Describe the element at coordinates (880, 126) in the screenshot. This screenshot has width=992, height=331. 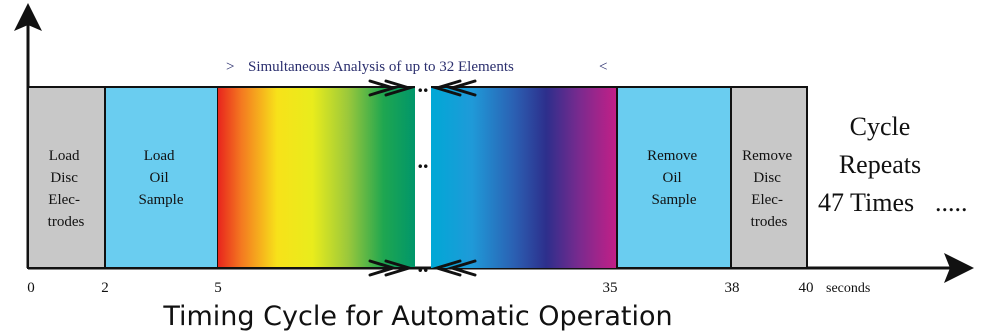
I see `cycle-note-line-1: Cycle` at that location.